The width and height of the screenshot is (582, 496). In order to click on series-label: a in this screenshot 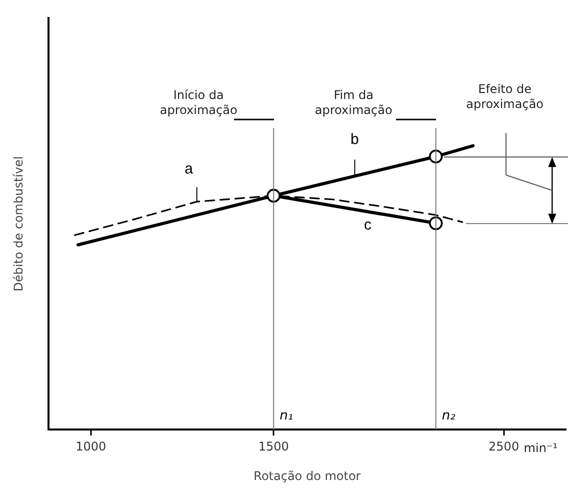, I will do `click(189, 169)`.